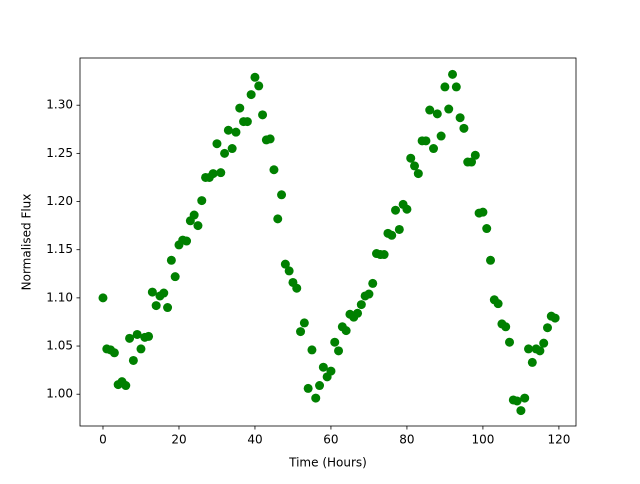  What do you see at coordinates (59, 297) in the screenshot?
I see `y-tick-label: 1.10` at bounding box center [59, 297].